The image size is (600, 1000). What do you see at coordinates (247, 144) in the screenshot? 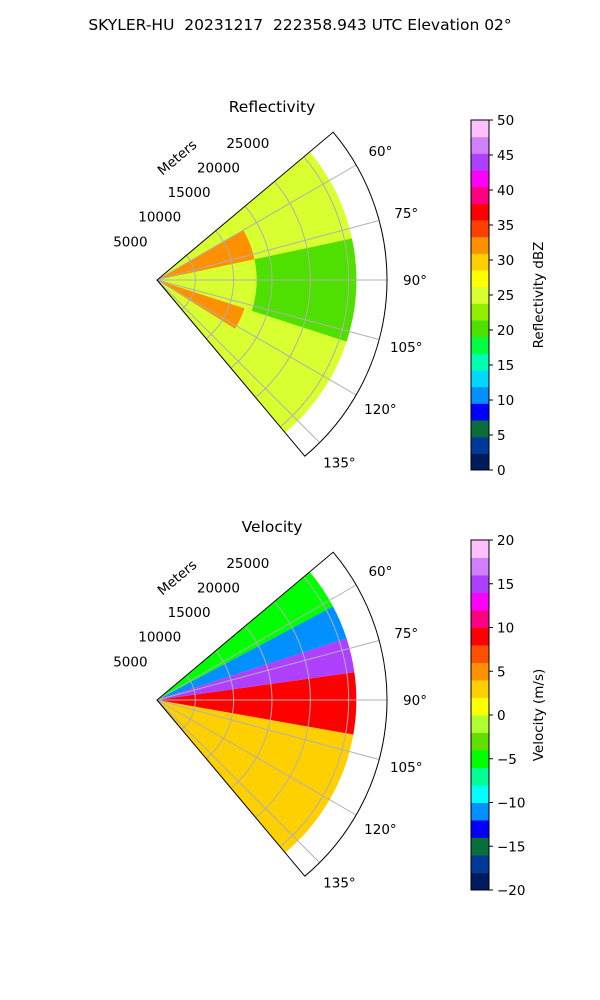
I see `radial-tick-label: 25000` at bounding box center [247, 144].